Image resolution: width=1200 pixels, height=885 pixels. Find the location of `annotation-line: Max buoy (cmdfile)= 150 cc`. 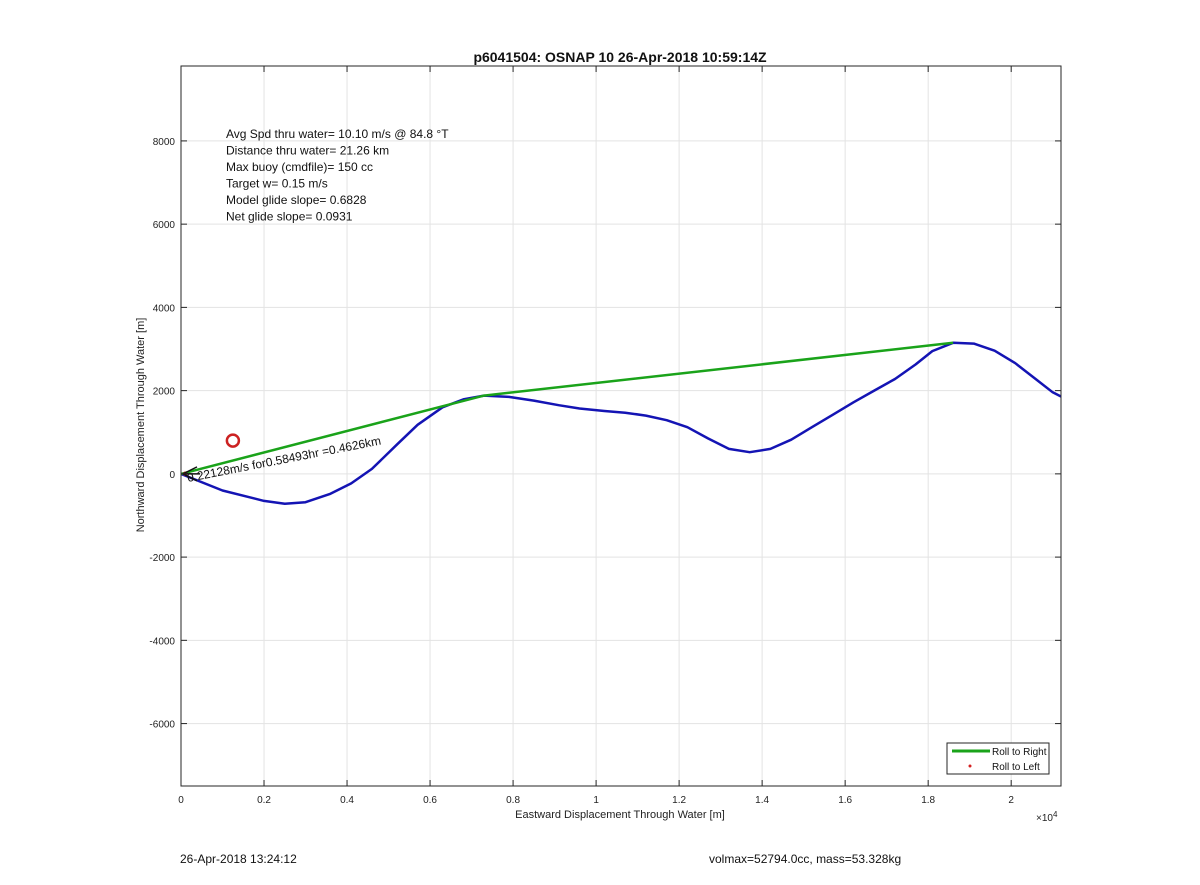

annotation-line: Max buoy (cmdfile)= 150 cc is located at coordinates (299, 167).